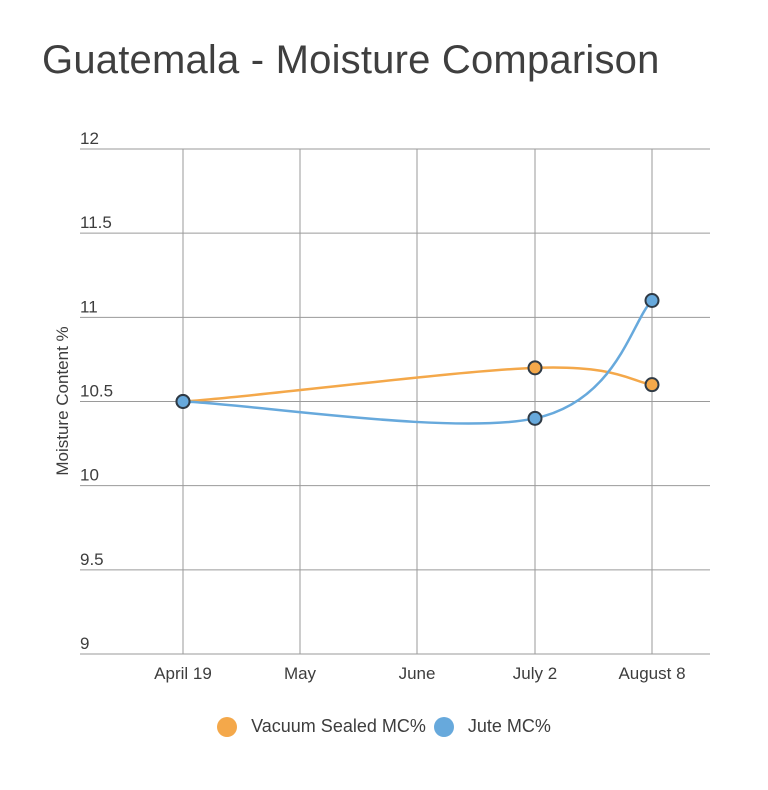 The image size is (768, 790). I want to click on legend-label-vacuum: Vacuum Sealed MC%, so click(338, 726).